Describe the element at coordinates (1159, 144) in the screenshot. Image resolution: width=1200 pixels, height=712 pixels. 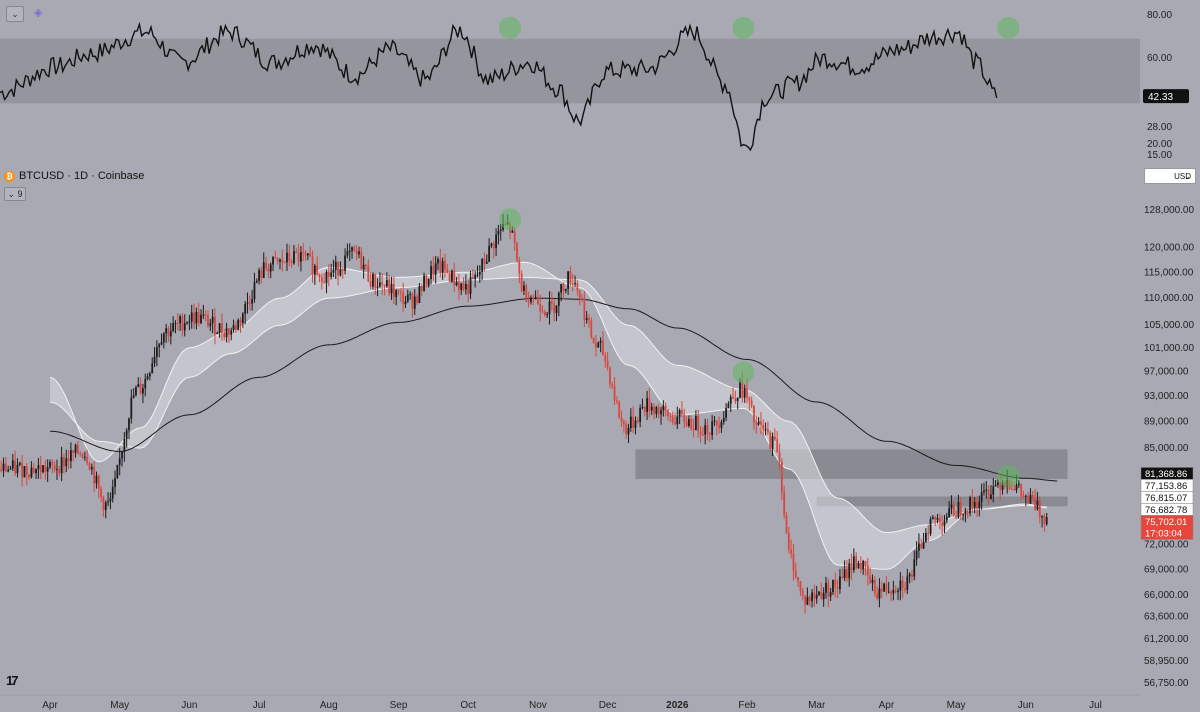
I see `rsi-tick-label: 20.00` at that location.